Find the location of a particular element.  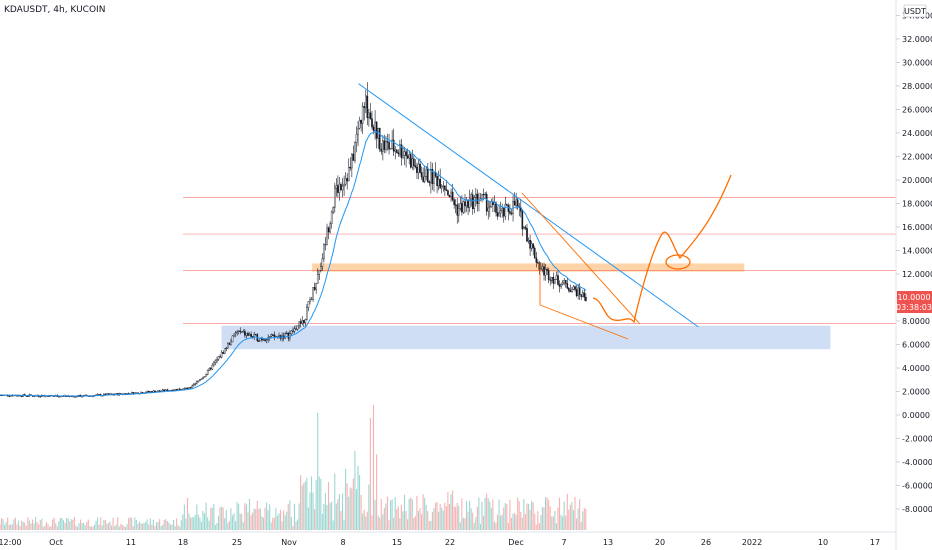

currency-badge is located at coordinates (915, 11).